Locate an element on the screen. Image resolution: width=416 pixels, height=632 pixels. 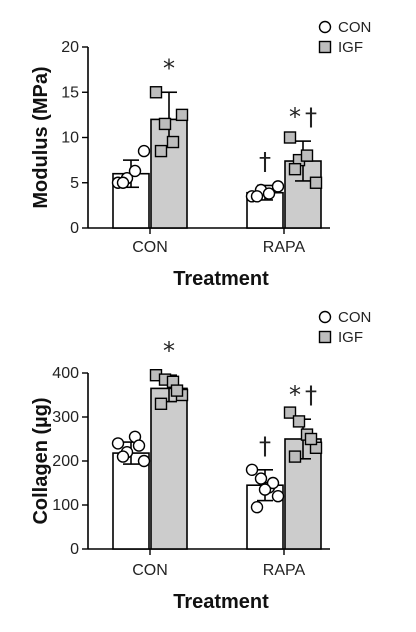
y-tick-label: 15 is located at coordinates (70, 92).